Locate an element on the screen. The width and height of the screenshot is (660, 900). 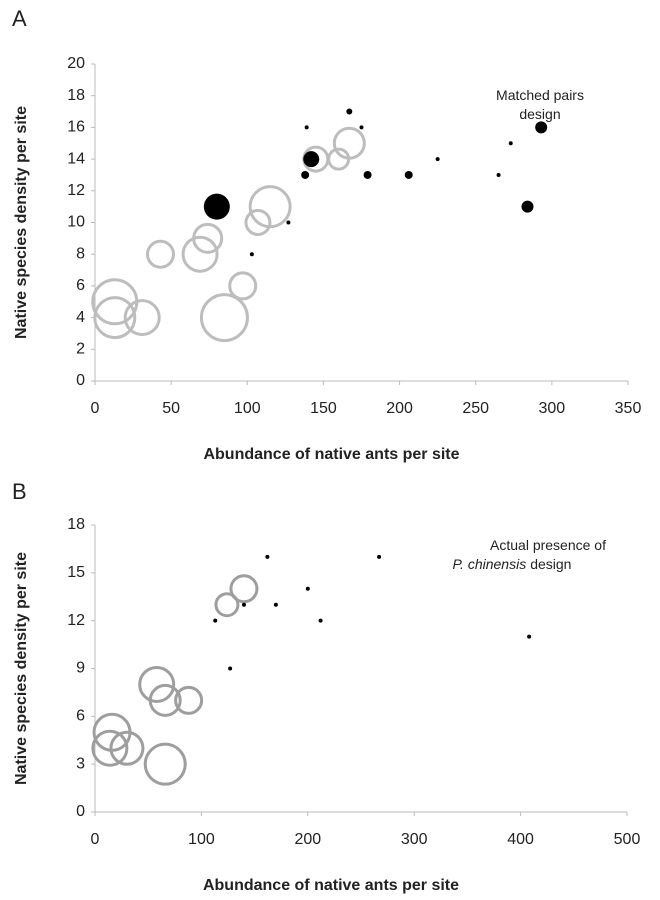
y-tick-label: 15 is located at coordinates (76, 572).